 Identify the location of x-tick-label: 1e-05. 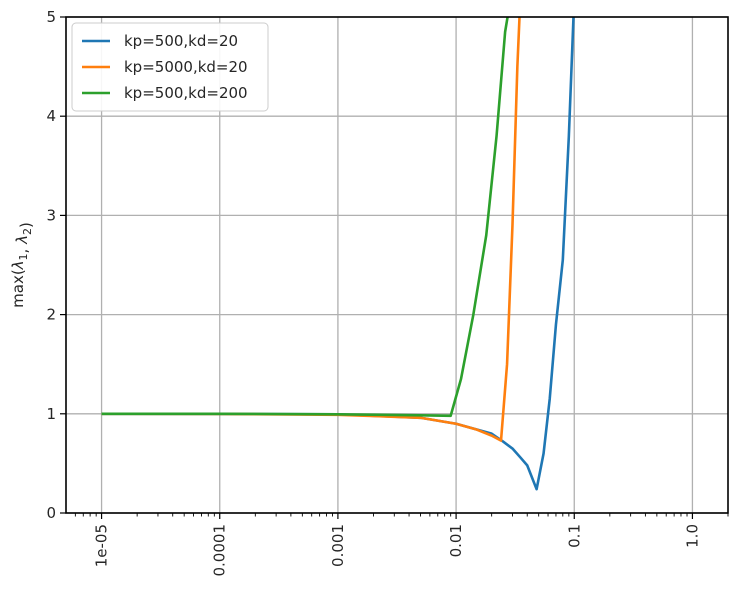
(102, 545).